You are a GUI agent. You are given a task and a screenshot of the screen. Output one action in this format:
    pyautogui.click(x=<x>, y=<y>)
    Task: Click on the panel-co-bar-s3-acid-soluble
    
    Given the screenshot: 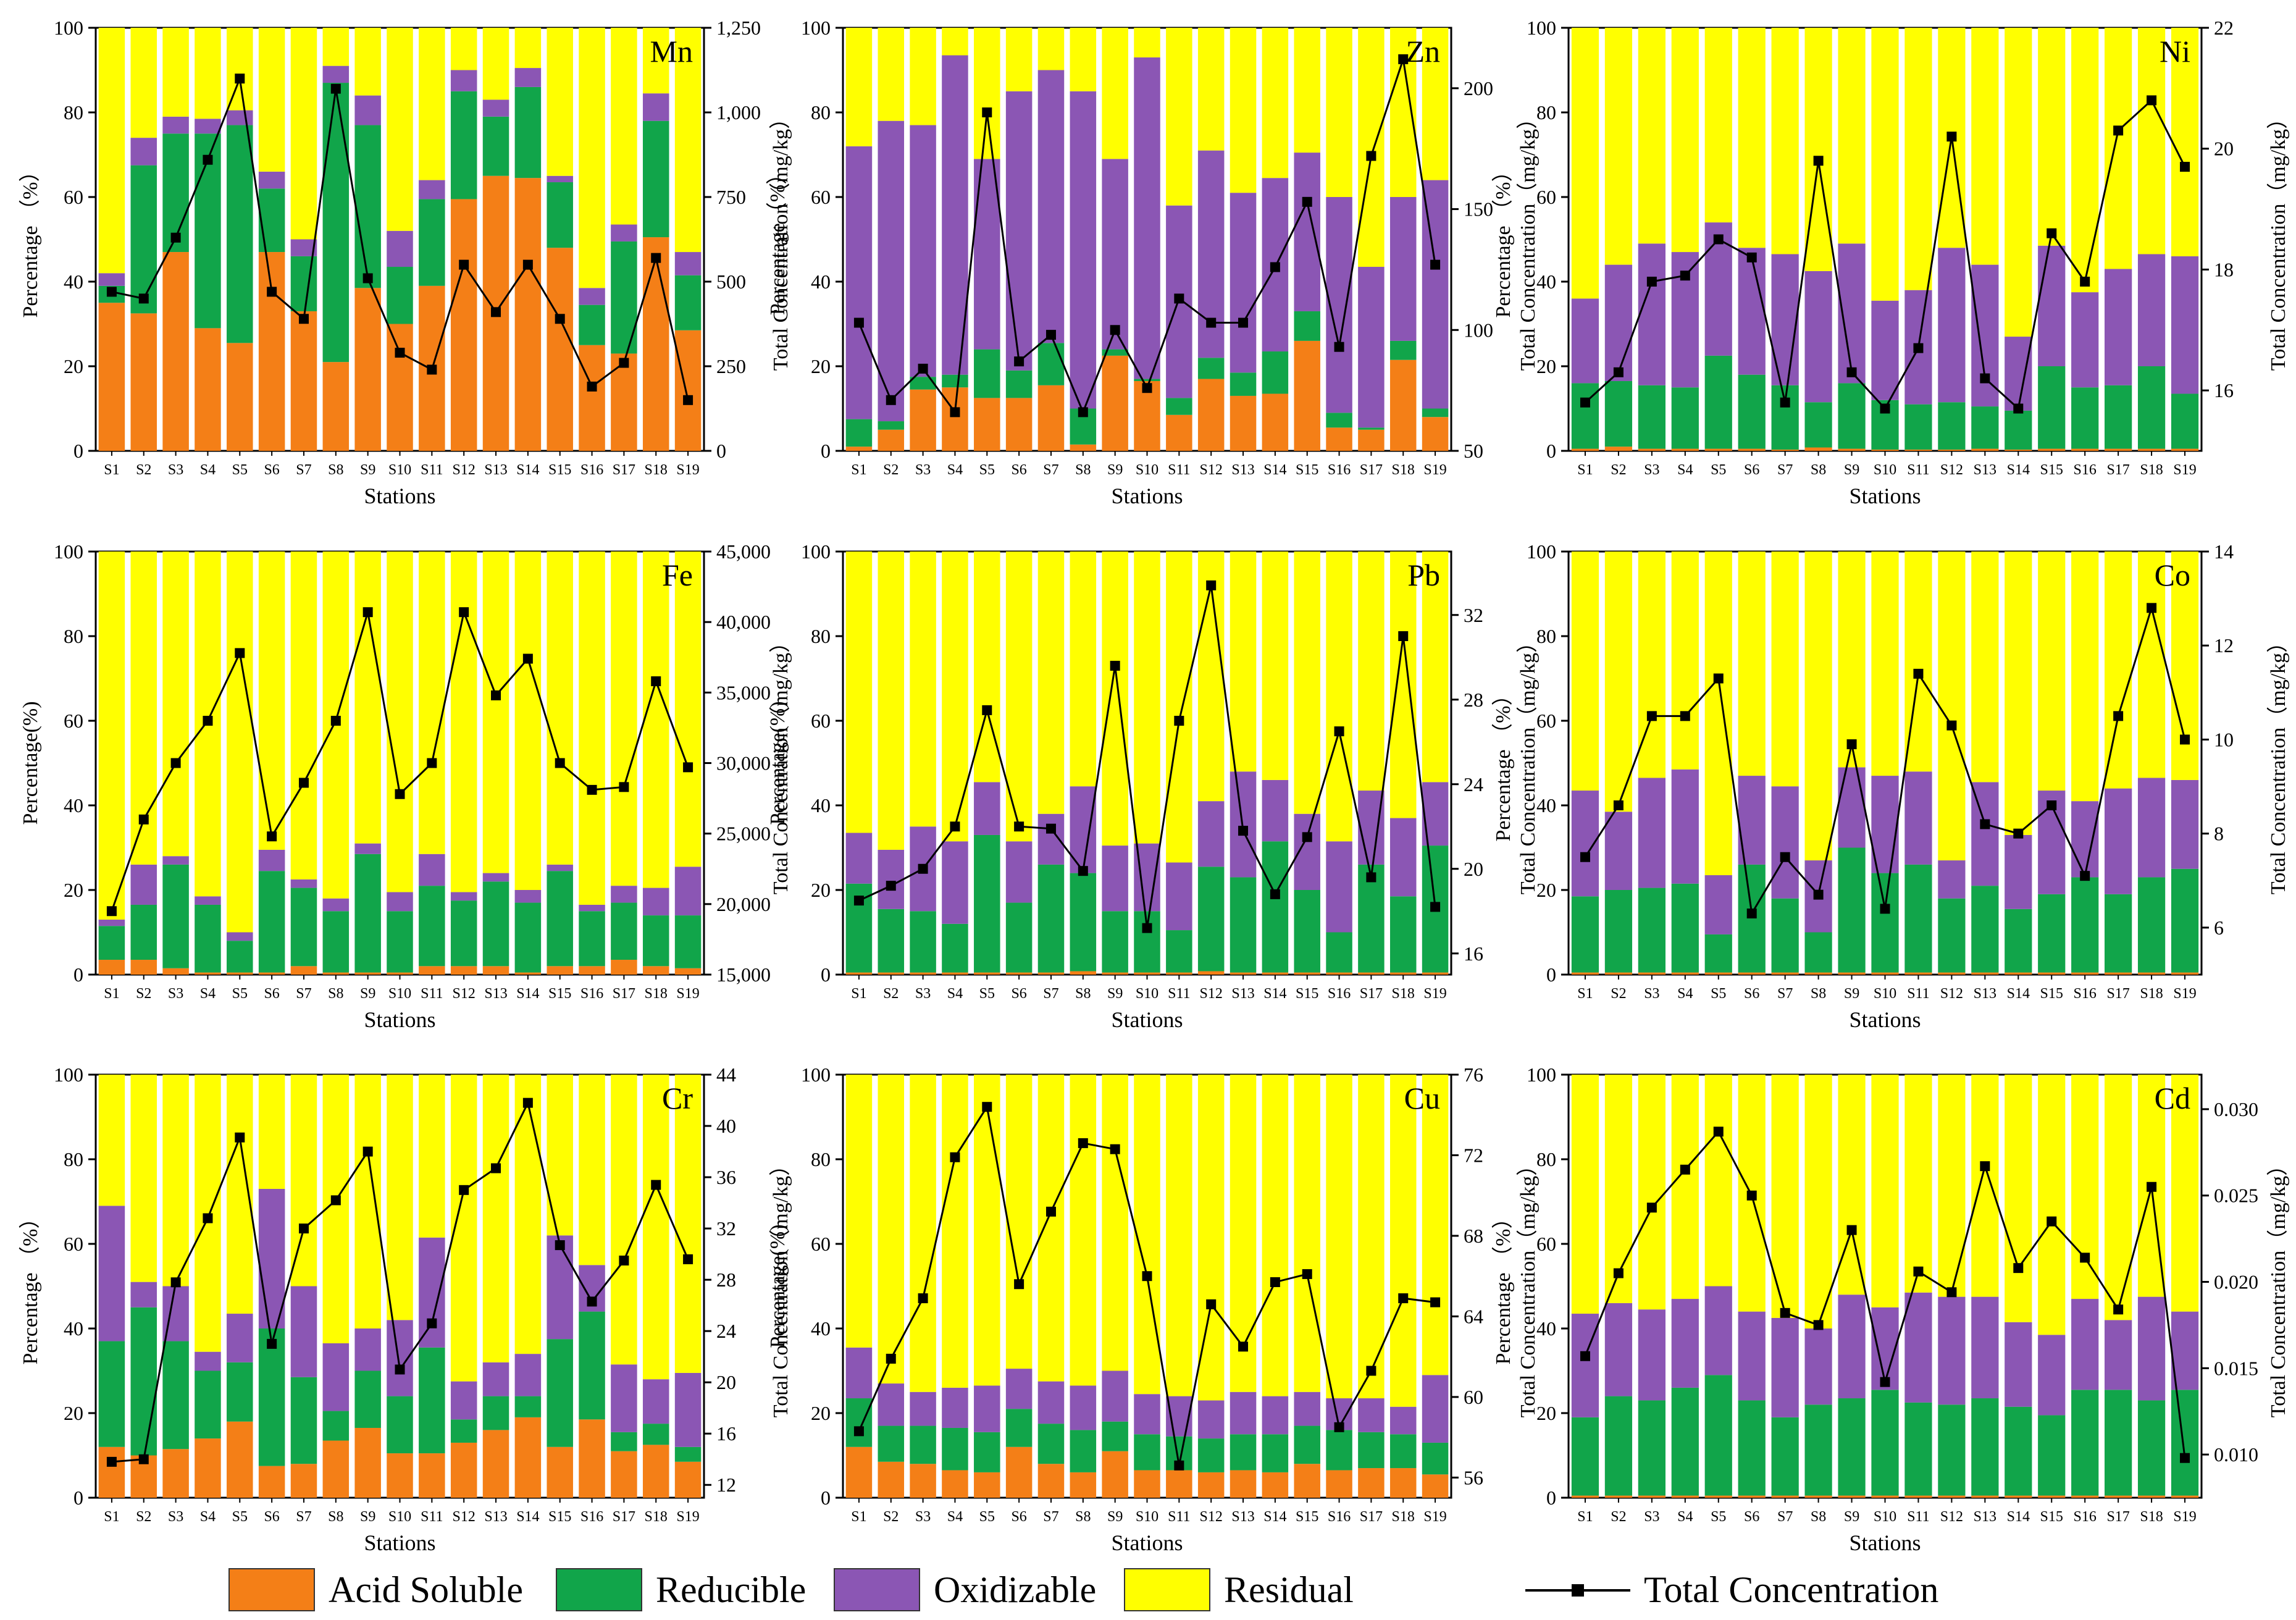 What is the action you would take?
    pyautogui.click(x=1652, y=973)
    